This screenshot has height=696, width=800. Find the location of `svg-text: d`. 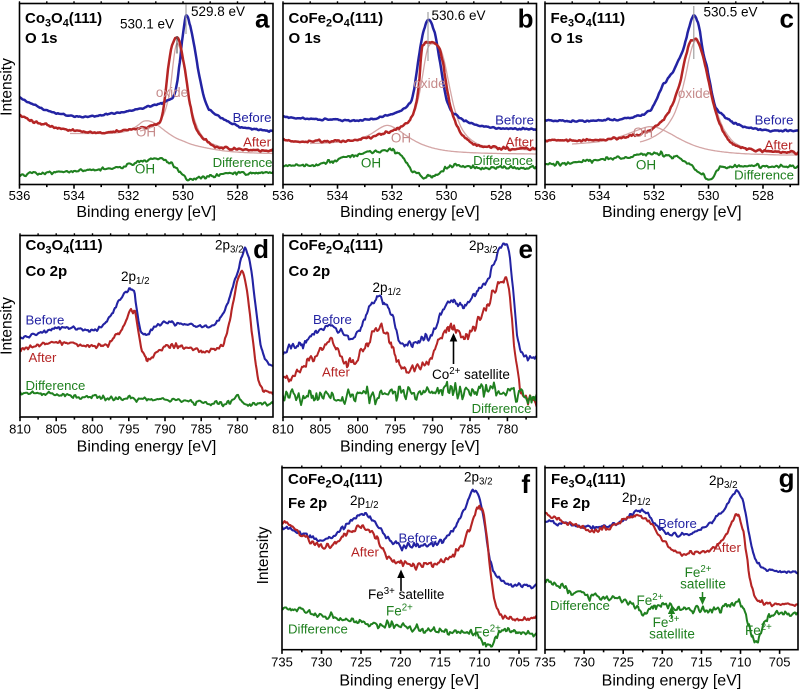

svg-text: d is located at coordinates (261, 249).